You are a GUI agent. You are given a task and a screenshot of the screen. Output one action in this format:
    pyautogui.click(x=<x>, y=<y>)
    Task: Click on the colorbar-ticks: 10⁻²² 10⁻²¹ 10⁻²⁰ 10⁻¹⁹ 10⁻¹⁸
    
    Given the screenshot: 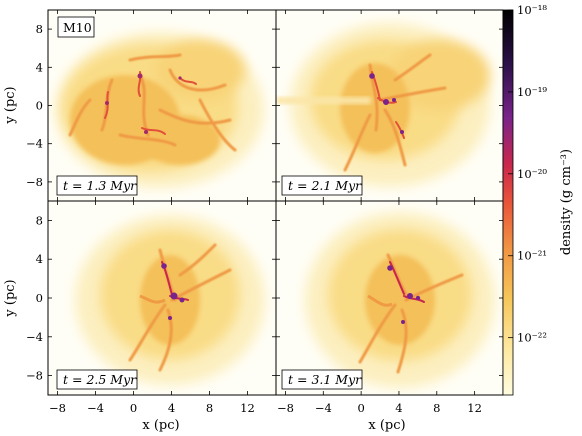 What is the action you would take?
    pyautogui.click(x=527, y=174)
    